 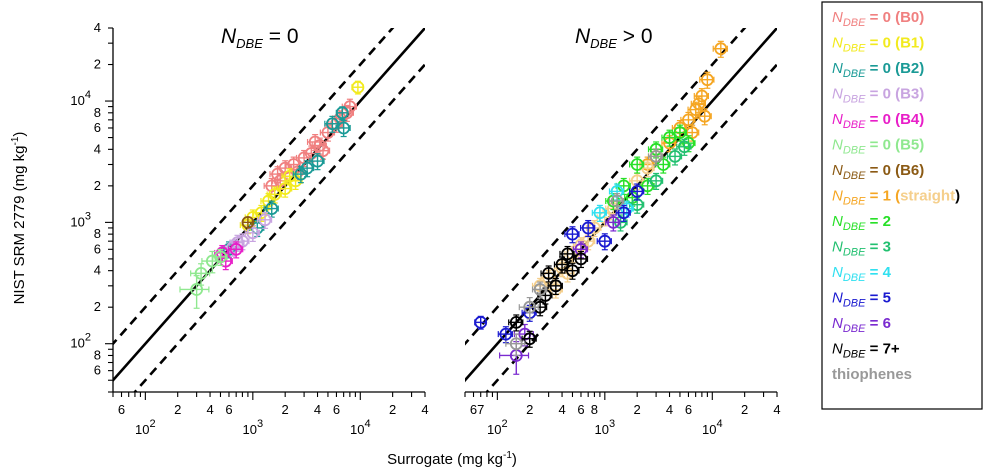 I want to click on y-tick-label: 10², so click(x=80, y=341).